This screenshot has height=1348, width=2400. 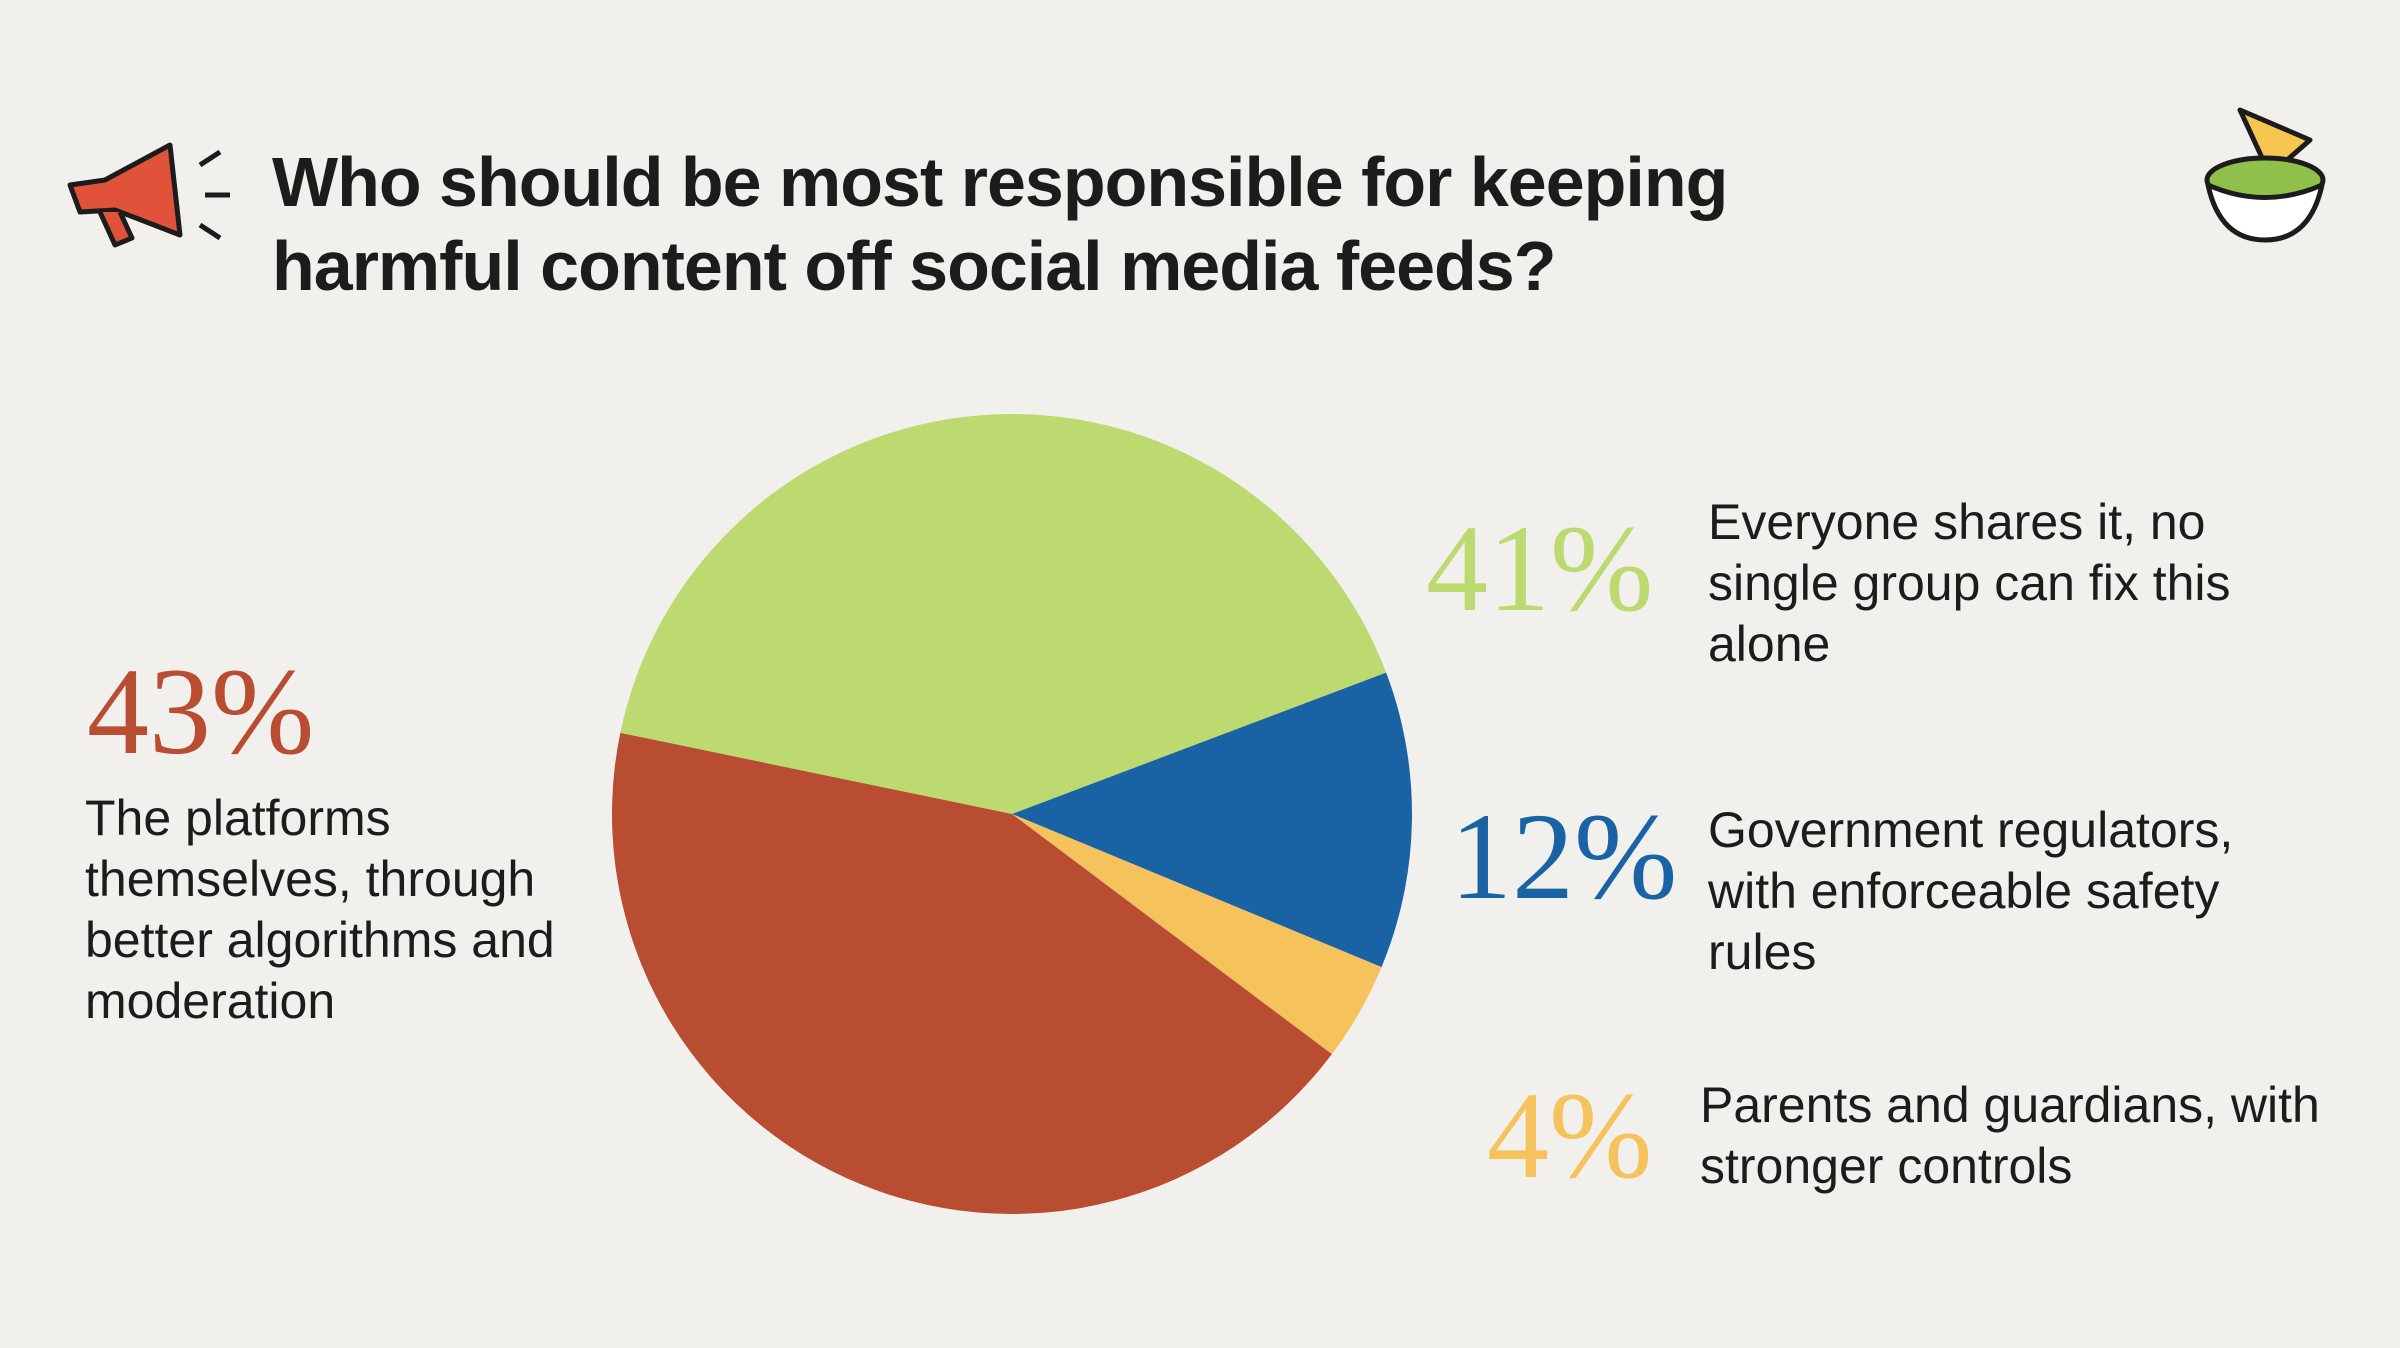 What do you see at coordinates (1570, 1135) in the screenshot?
I see `value-label: 4%` at bounding box center [1570, 1135].